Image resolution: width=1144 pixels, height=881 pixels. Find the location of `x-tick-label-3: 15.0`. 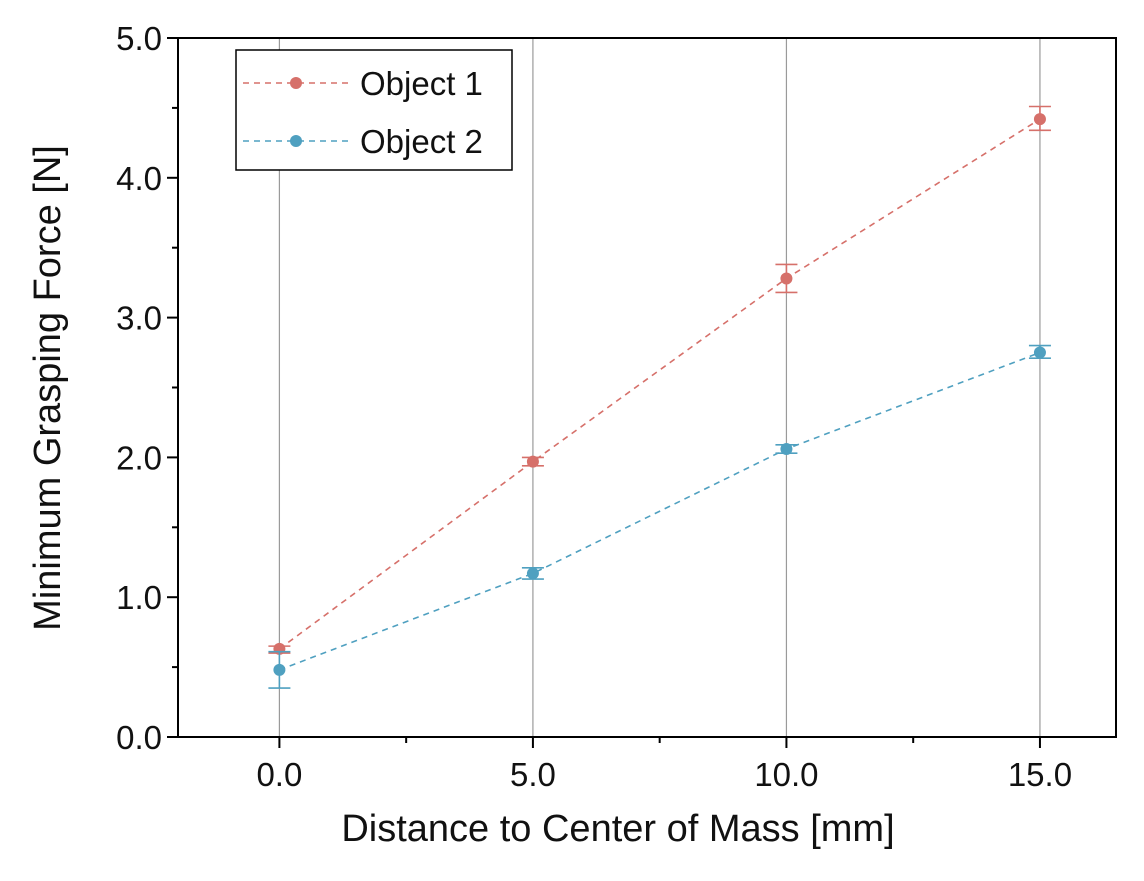

x-tick-label-3: 15.0 is located at coordinates (1040, 774).